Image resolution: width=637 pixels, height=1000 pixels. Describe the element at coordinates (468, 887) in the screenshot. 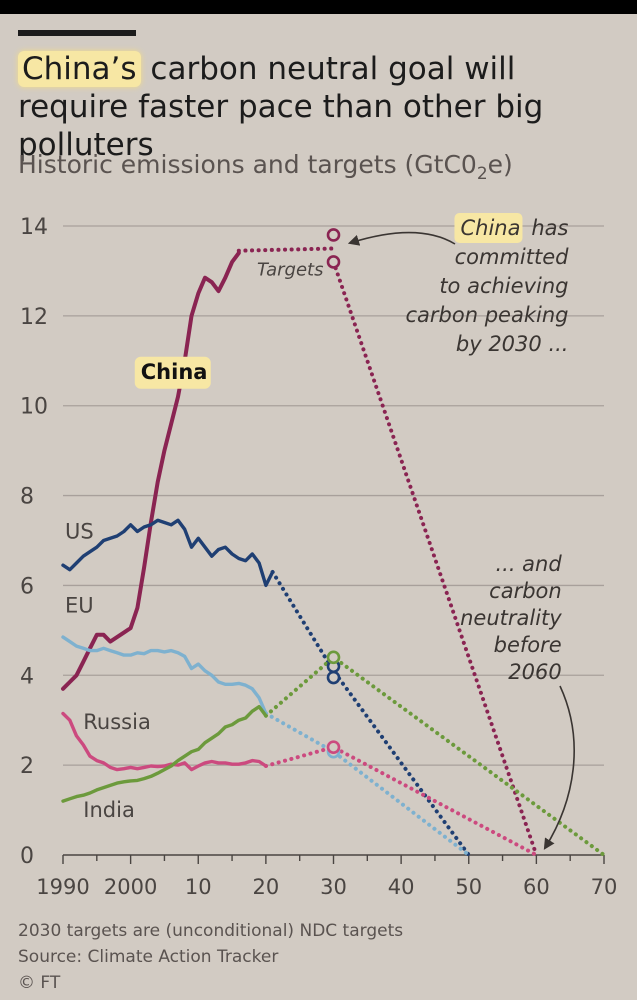

I see `x-tick-label-2050: 50` at that location.